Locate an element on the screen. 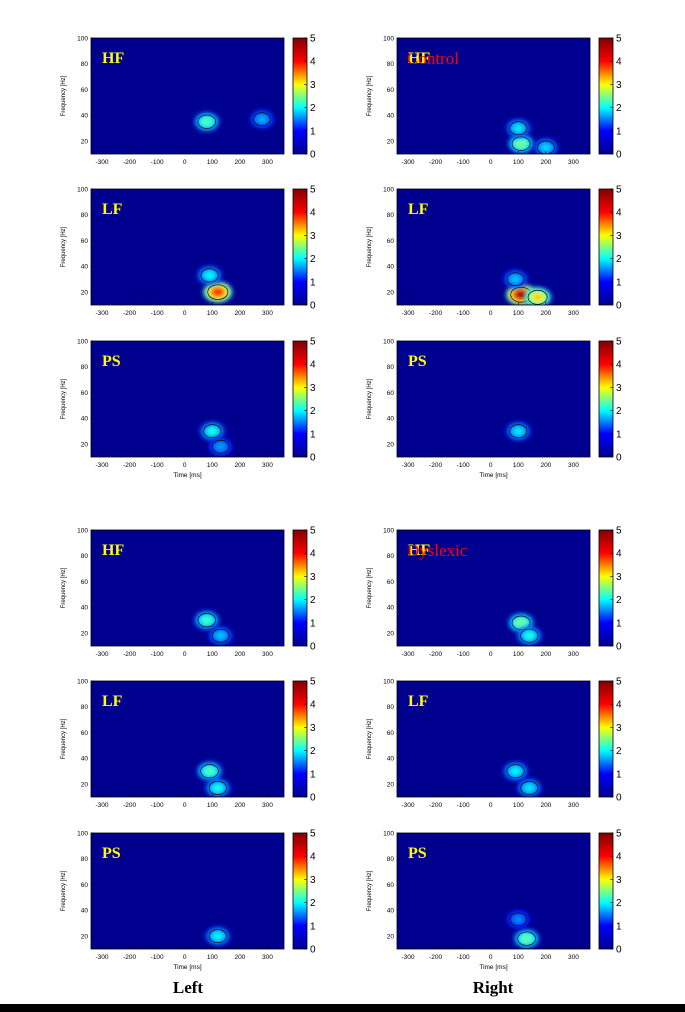  panel-label: LF is located at coordinates (418, 209).